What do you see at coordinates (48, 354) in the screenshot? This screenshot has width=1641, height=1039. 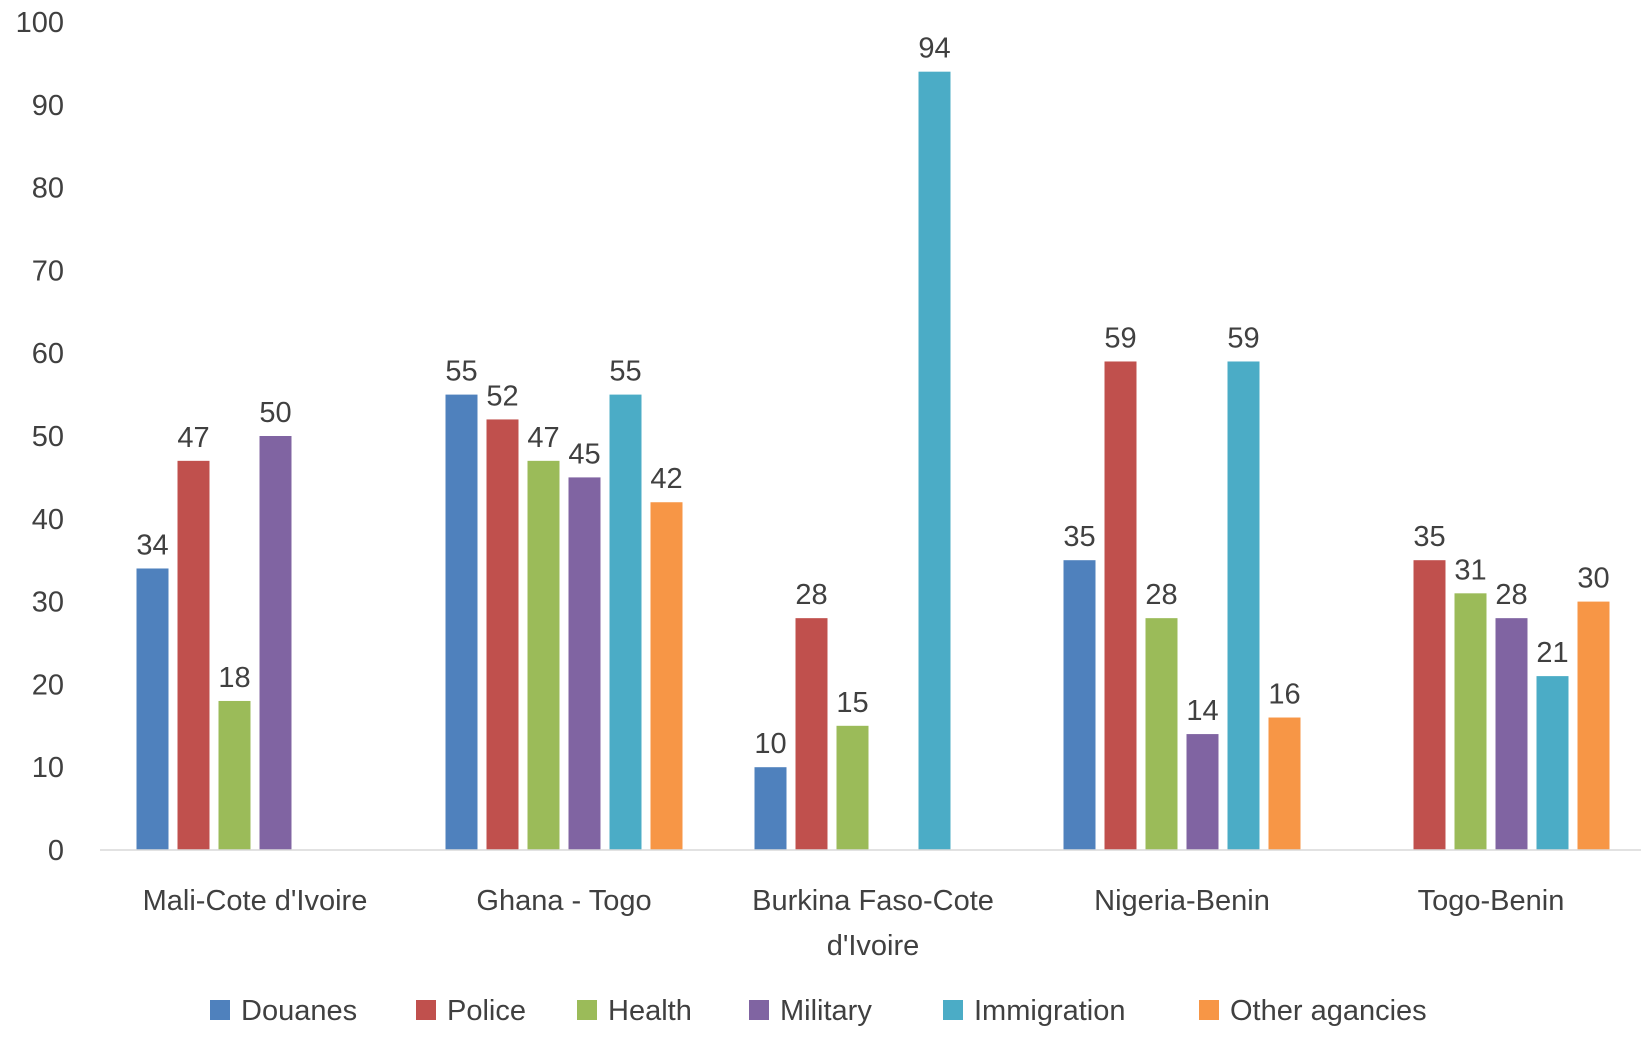 I see `y-tick-label-60: 60` at bounding box center [48, 354].